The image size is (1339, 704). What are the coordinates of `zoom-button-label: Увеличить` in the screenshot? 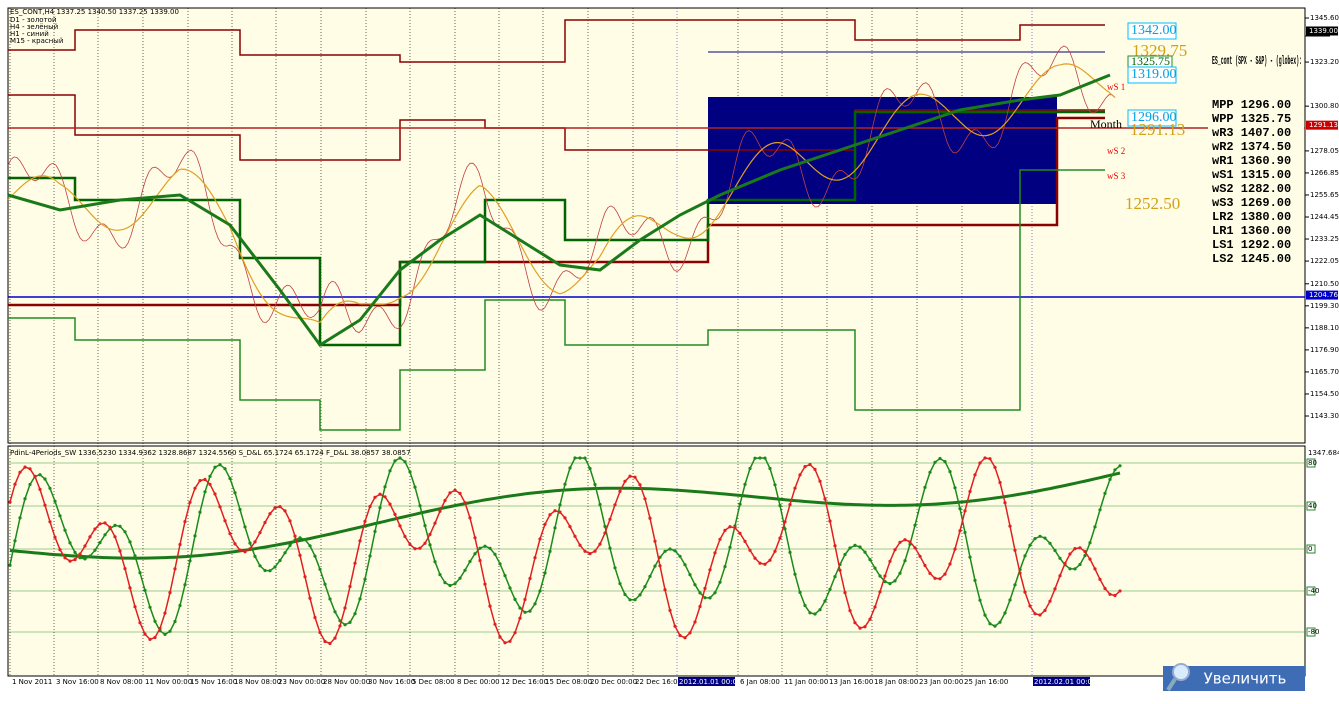 It's located at (1245, 679).